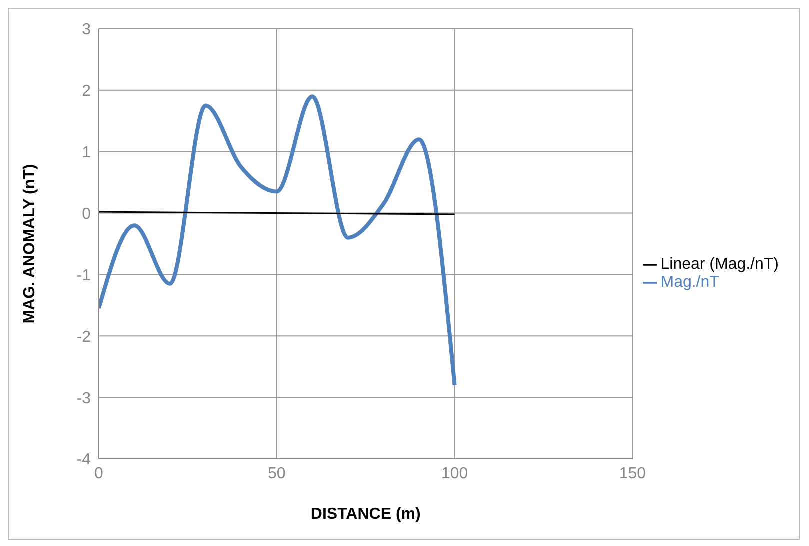 The height and width of the screenshot is (546, 809). I want to click on x-tick-label: 50, so click(277, 473).